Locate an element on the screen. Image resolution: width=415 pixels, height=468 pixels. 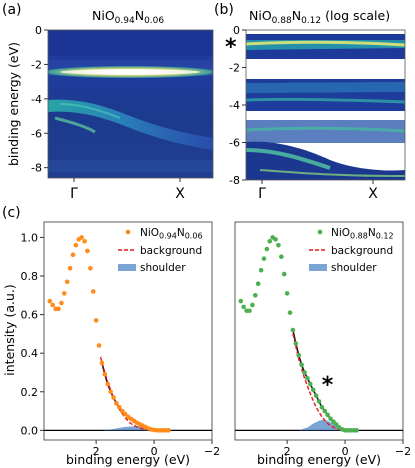
legend-right-shoulder-label: shoulder is located at coordinates (354, 268).